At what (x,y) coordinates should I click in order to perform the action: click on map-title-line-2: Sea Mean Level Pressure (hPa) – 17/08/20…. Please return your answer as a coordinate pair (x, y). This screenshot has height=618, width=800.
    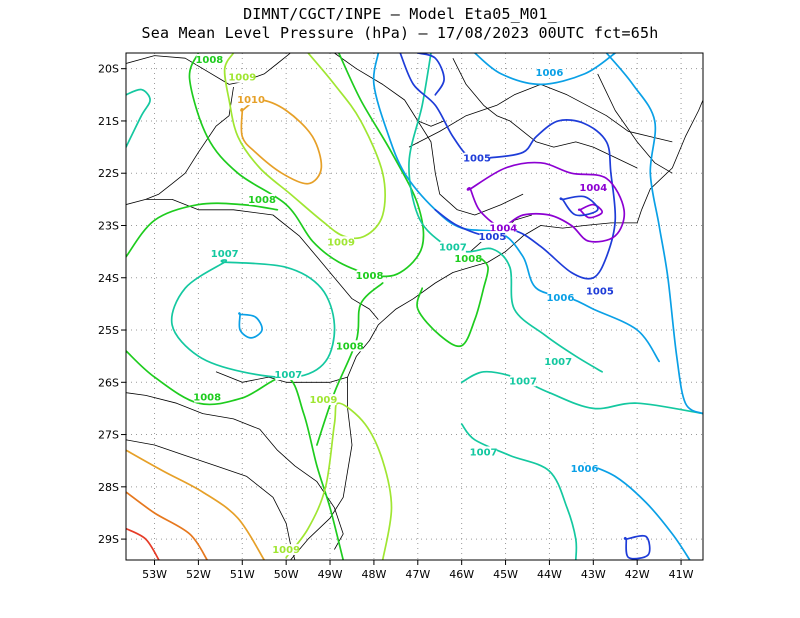
    Looking at the image, I should click on (400, 33).